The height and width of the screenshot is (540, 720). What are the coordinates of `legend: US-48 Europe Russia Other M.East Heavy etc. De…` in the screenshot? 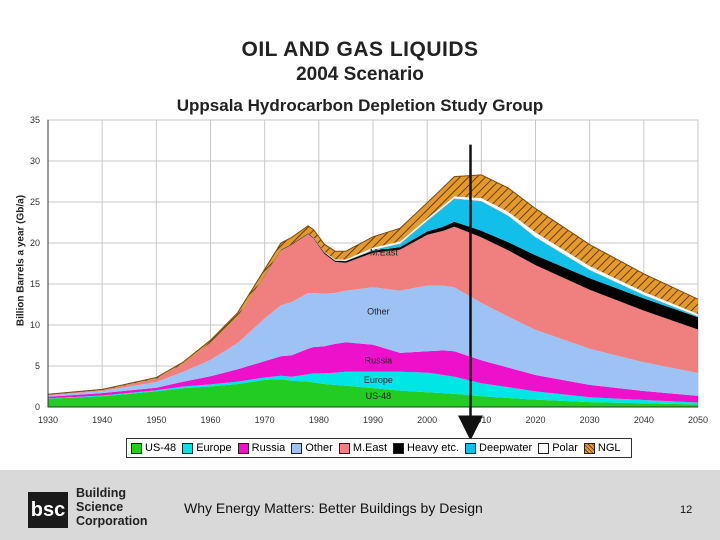 It's located at (379, 448).